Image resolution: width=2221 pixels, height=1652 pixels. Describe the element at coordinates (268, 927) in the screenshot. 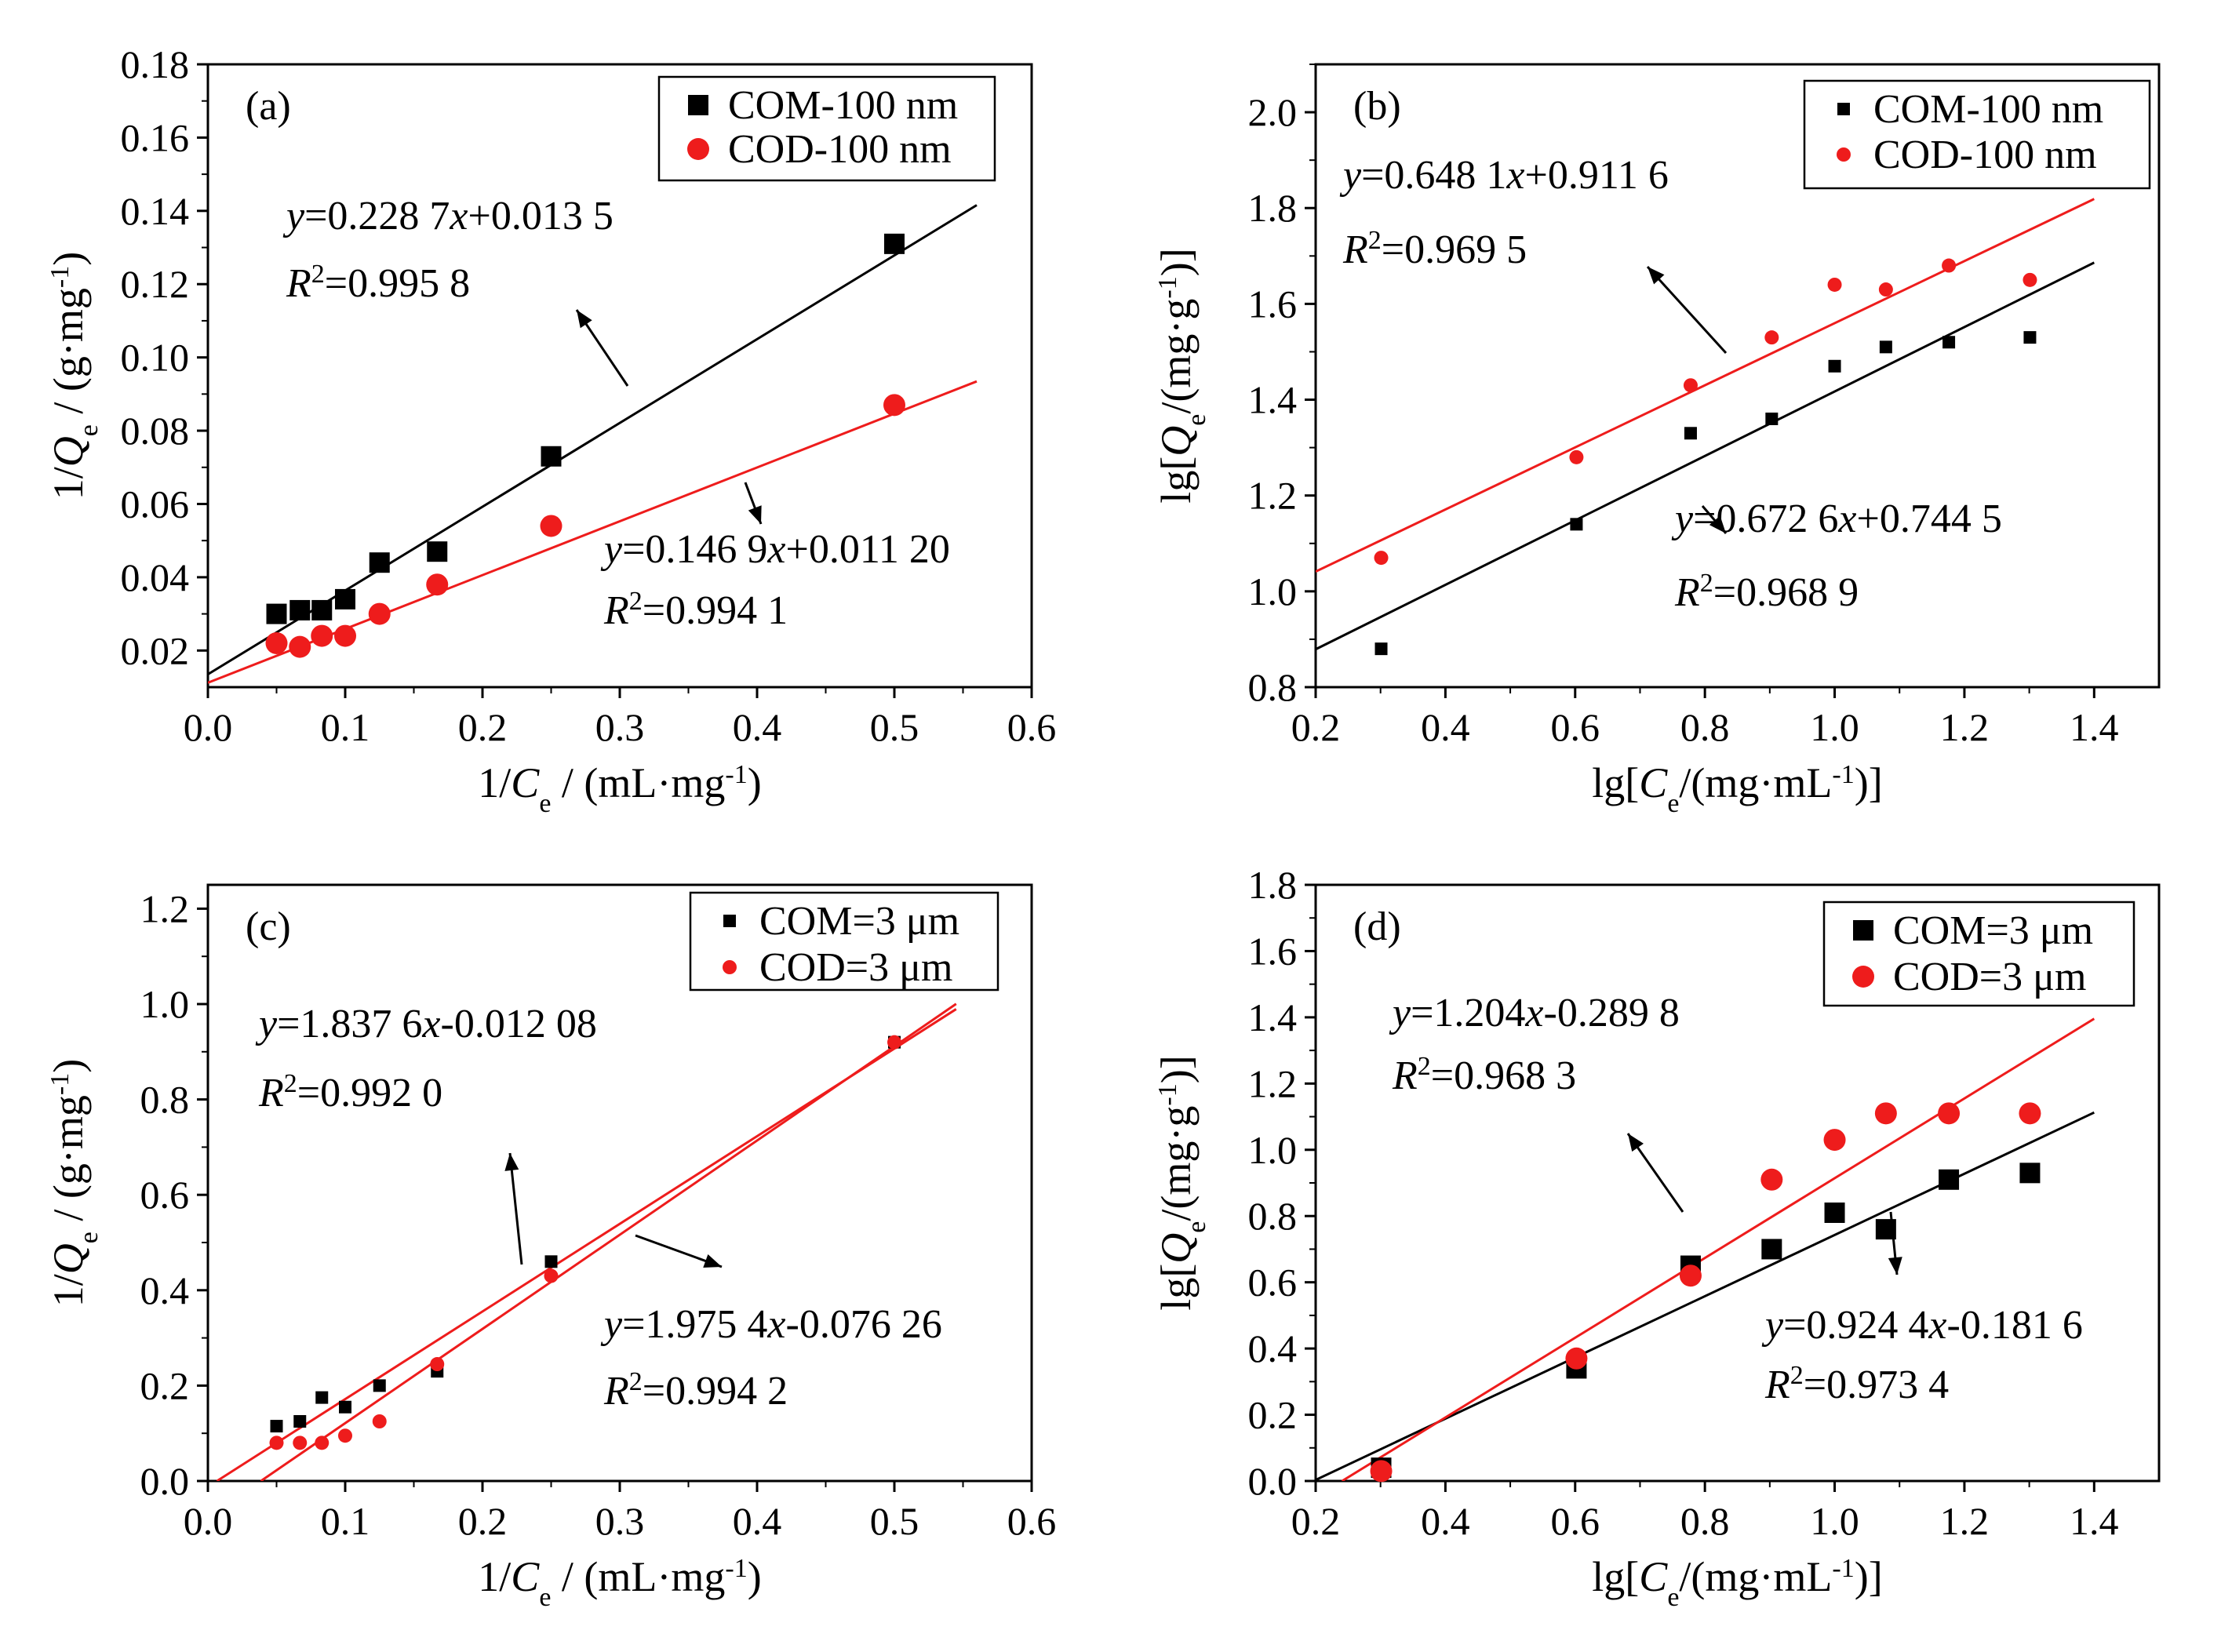

I see `panel-label: (c)` at that location.